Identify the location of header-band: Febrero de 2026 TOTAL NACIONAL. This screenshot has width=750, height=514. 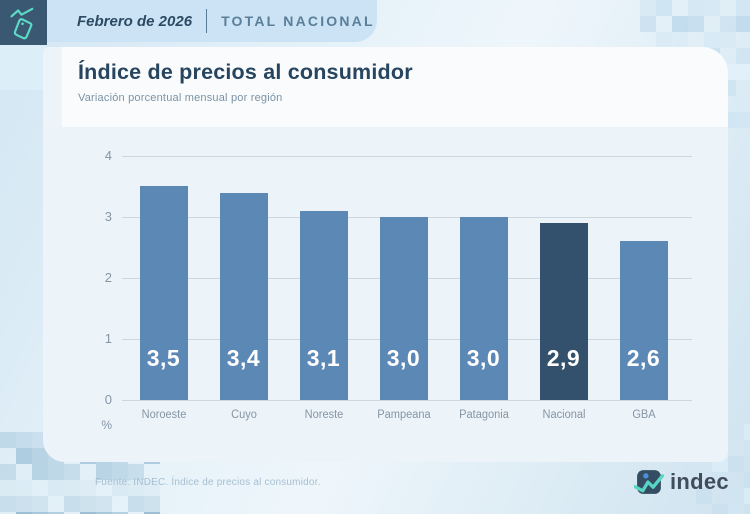
(212, 21).